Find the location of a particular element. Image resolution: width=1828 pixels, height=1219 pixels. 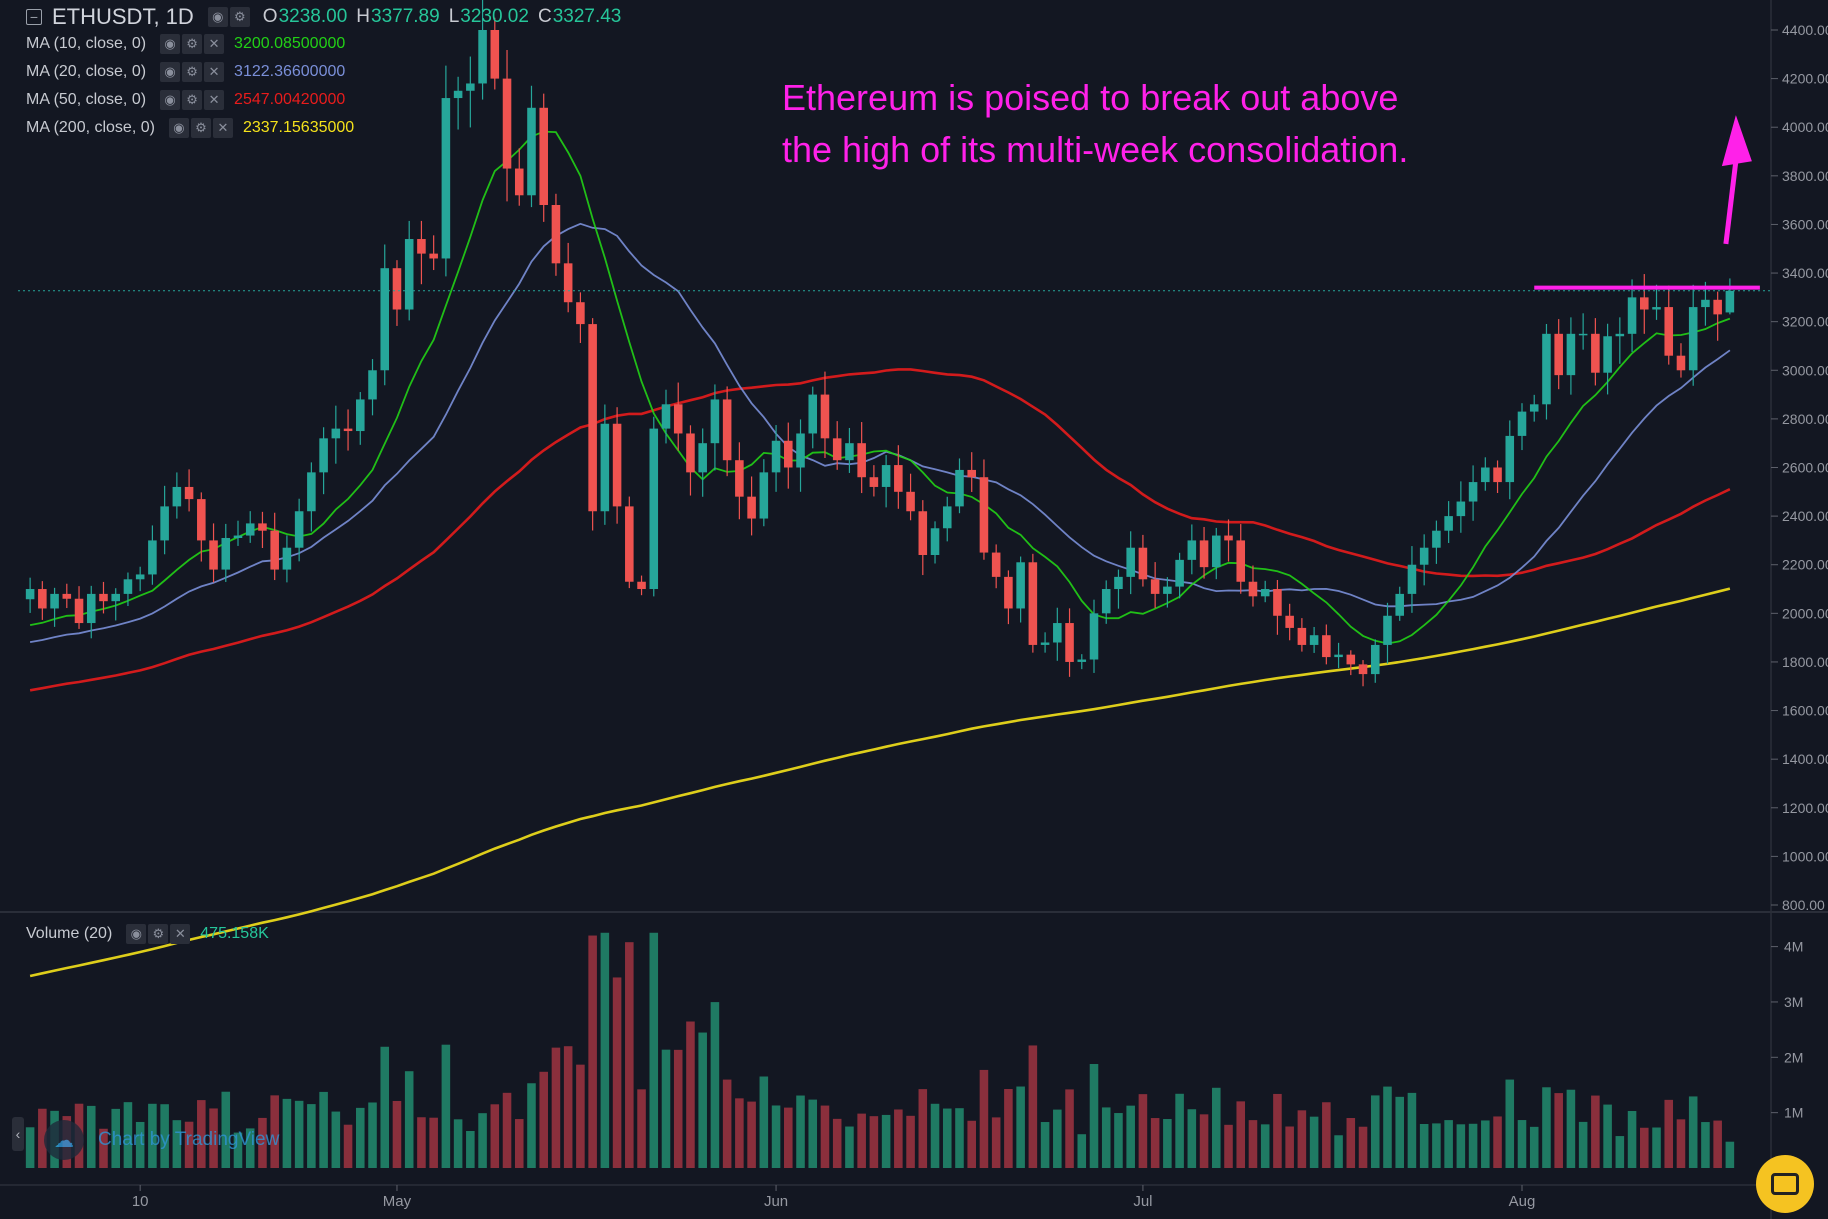

chat-button is located at coordinates (1785, 1184).